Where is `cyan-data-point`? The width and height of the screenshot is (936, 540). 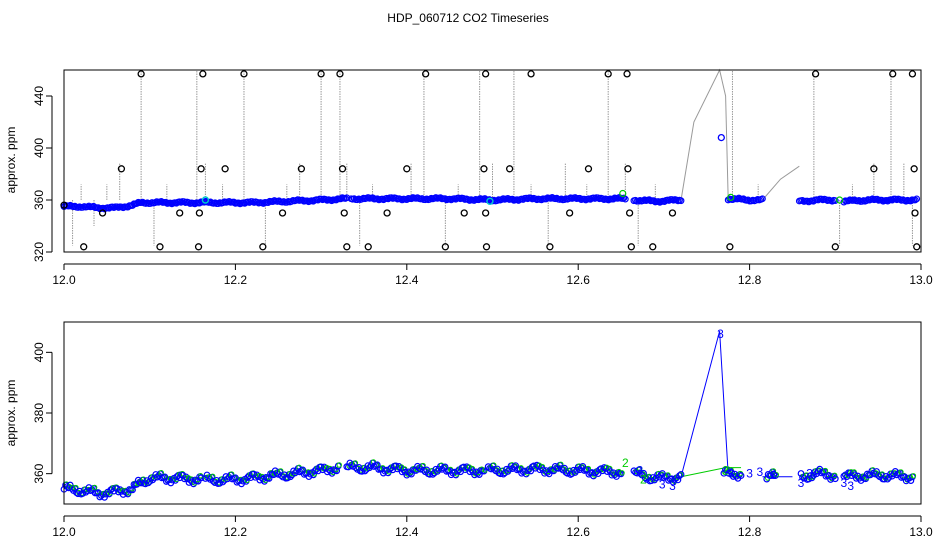 cyan-data-point is located at coordinates (490, 201).